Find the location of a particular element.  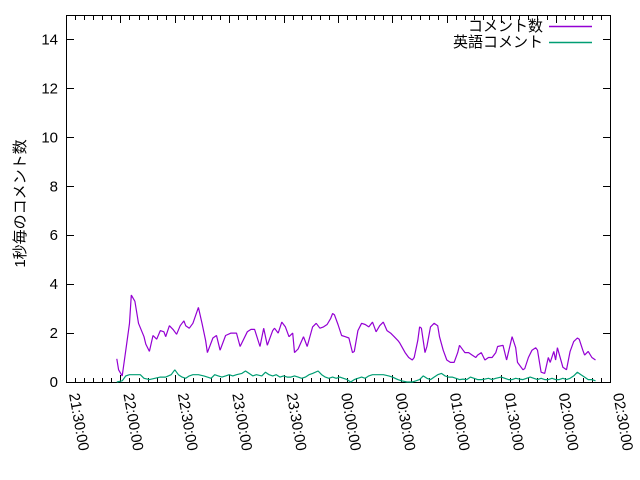

y-tick-label: 14 is located at coordinates (49, 39).